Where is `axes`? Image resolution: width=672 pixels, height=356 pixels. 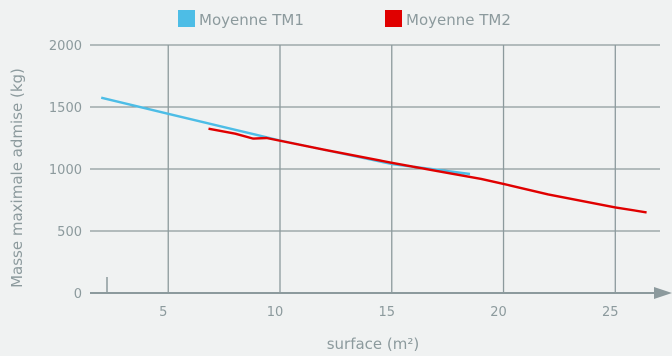
axes is located at coordinates (381, 288).